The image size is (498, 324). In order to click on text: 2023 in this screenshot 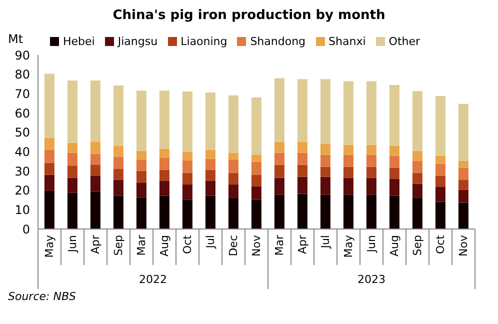, I will do `click(372, 279)`.